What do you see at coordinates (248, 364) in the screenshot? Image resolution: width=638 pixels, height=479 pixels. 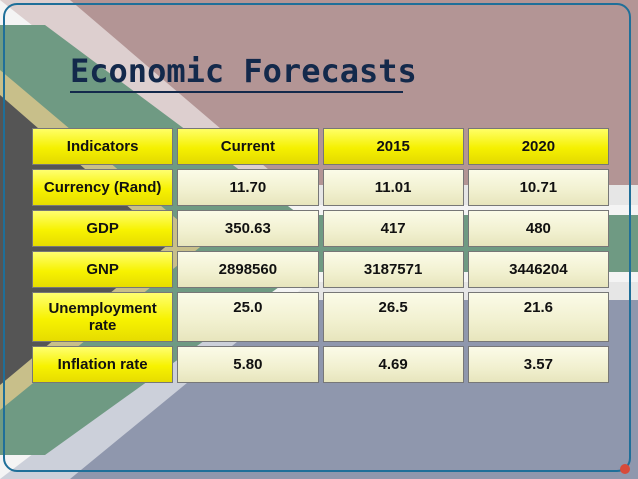 I see `value-current: 5.80` at bounding box center [248, 364].